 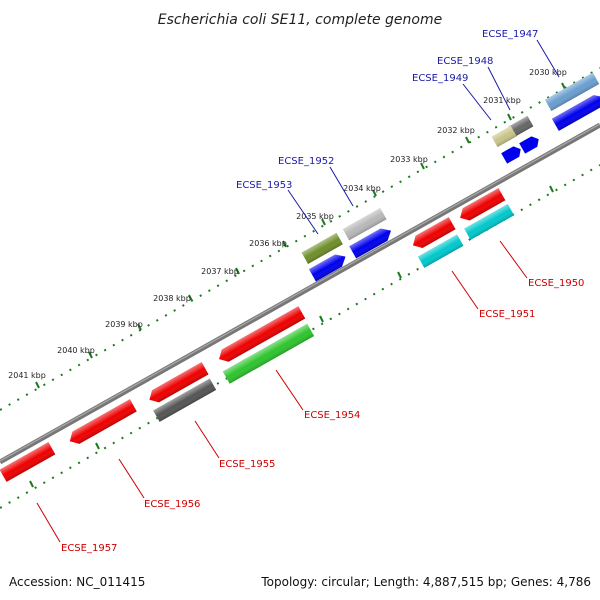 What do you see at coordinates (177, 384) in the screenshot?
I see `gene-ecse-1955-top` at bounding box center [177, 384].